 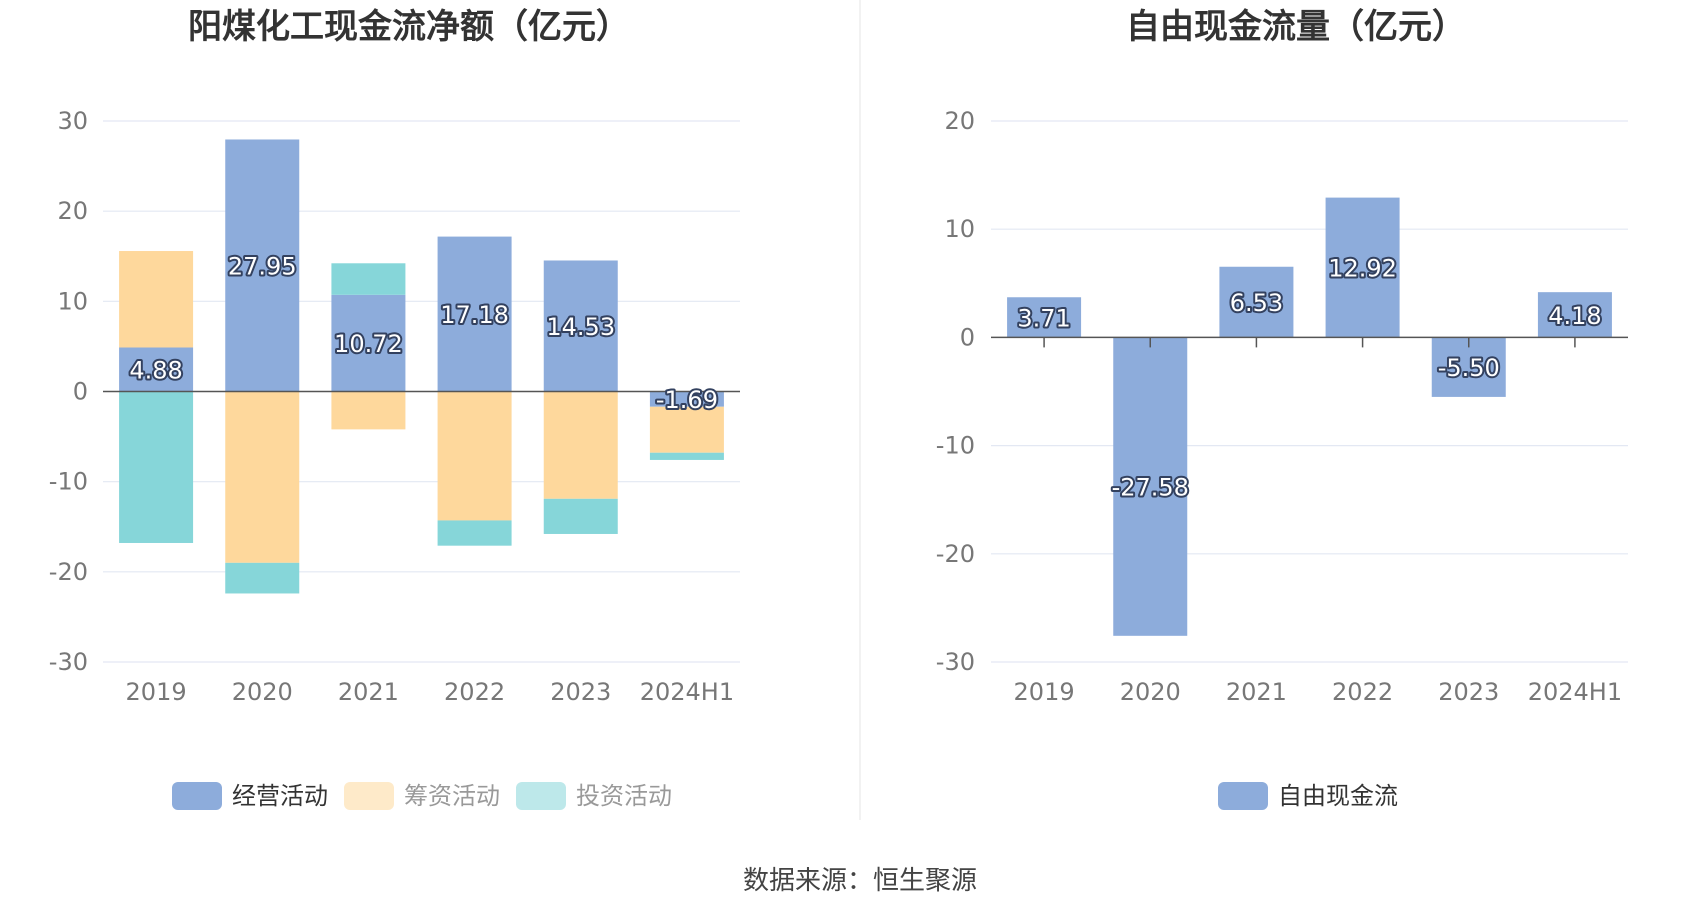 What do you see at coordinates (1296, 27) in the screenshot?
I see `chart-title: 自由现金流量（亿元）` at bounding box center [1296, 27].